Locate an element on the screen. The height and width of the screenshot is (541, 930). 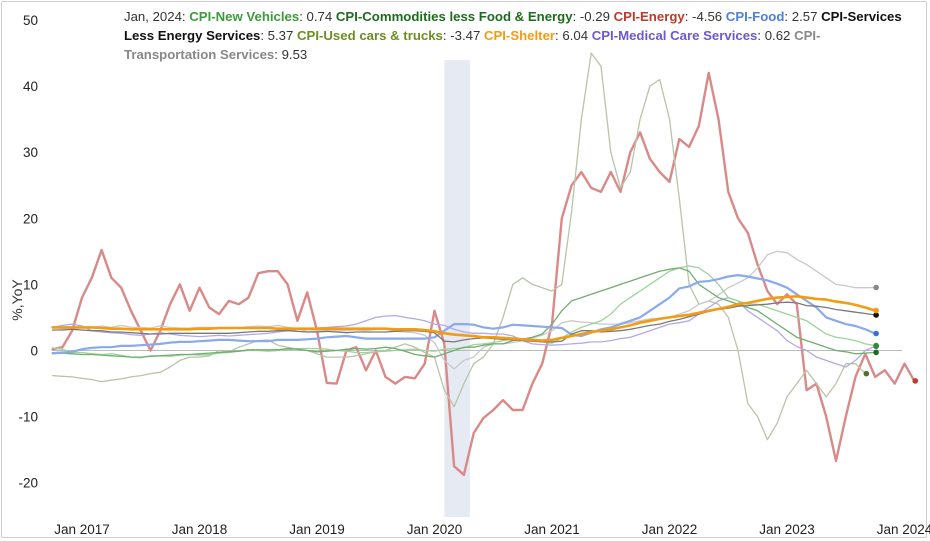
legend-entry-name: CPI-Commodities less Food & Energy is located at coordinates (454, 16).